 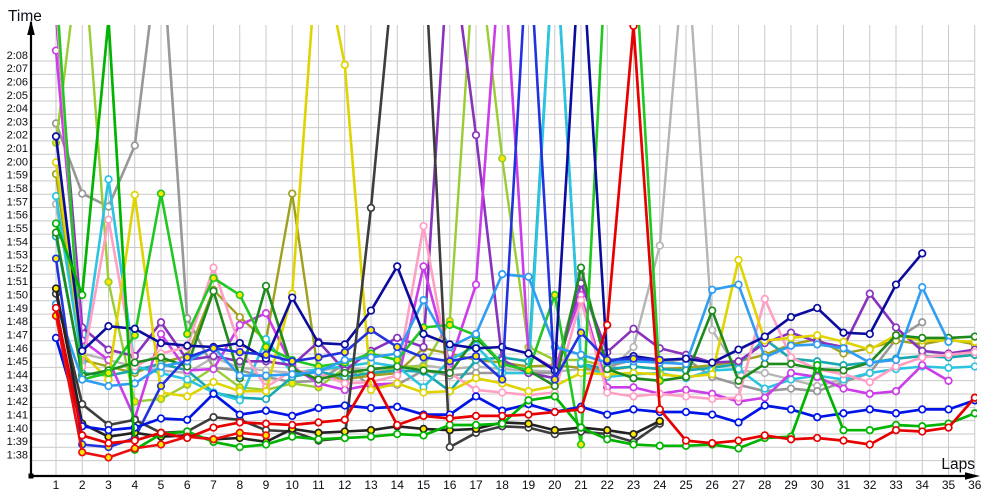 I want to click on svg-text: 28, so click(x=765, y=485).